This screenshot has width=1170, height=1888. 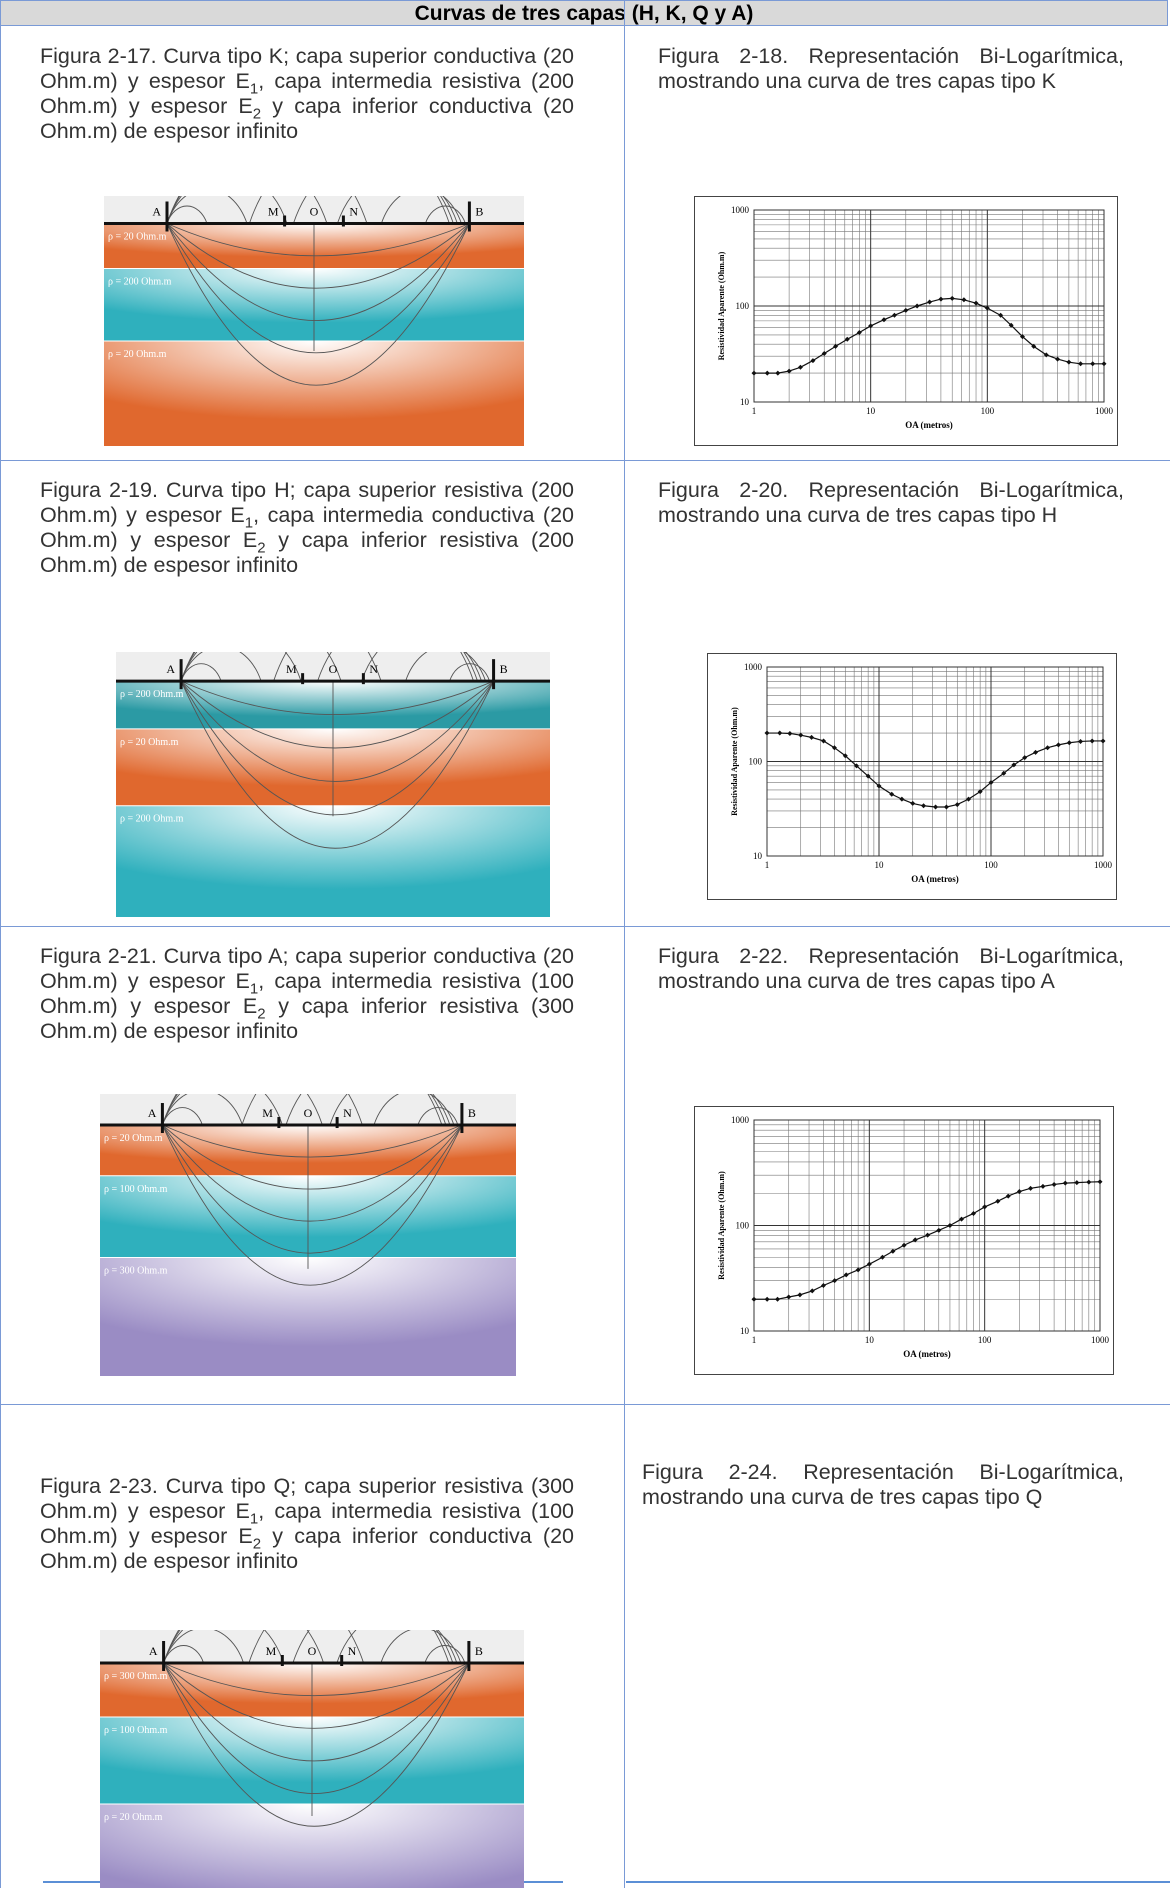 I want to click on column-border, so click(x=0, y=944).